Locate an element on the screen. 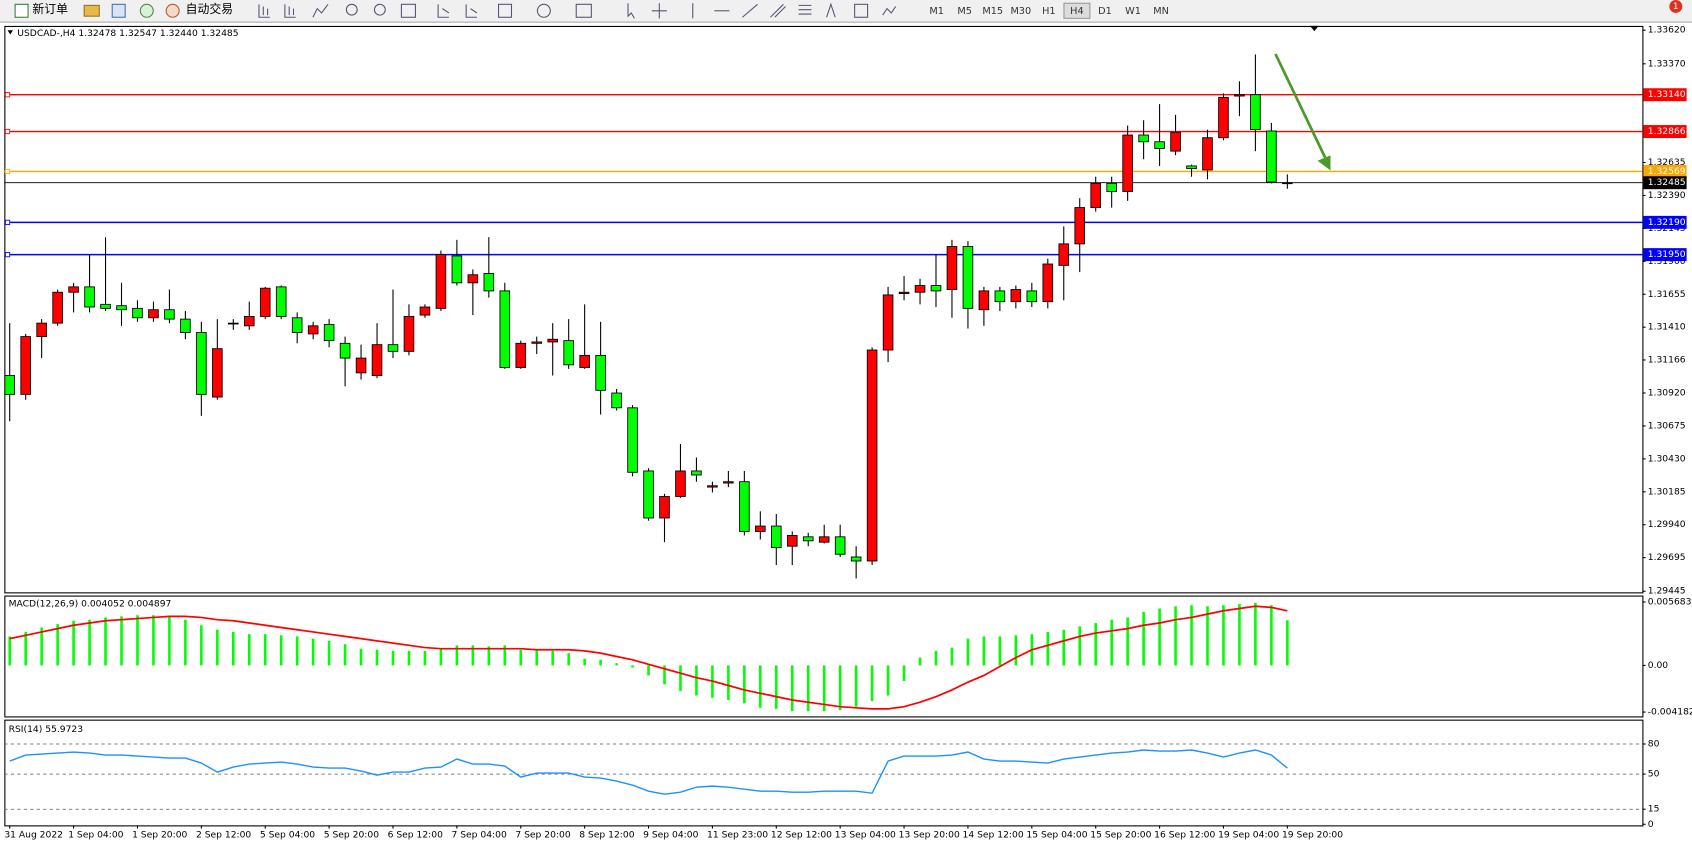  timeframe-label: M30 is located at coordinates (1020, 11).